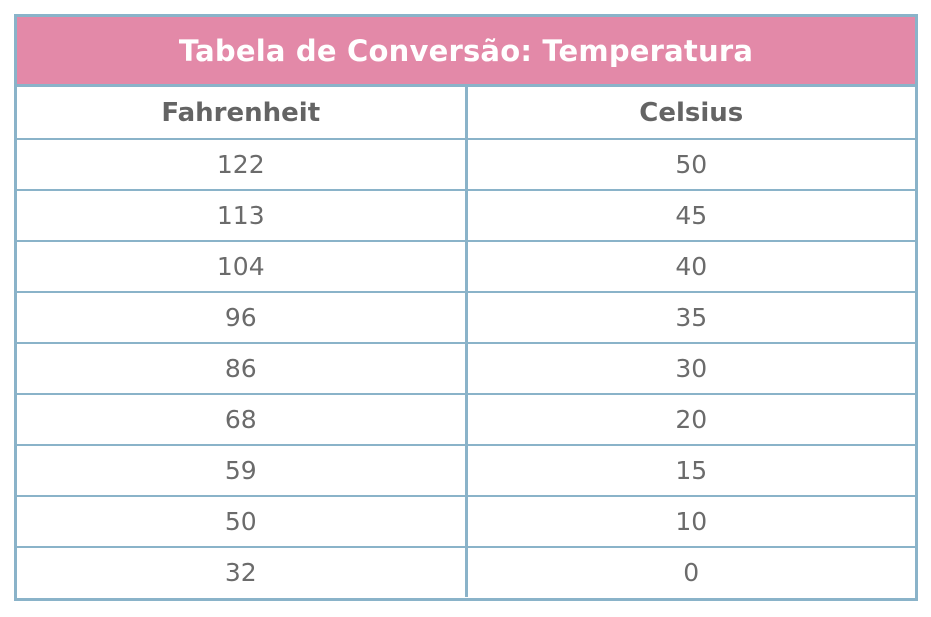 The image size is (931, 617). I want to click on celsius-cell: 35, so click(690, 318).